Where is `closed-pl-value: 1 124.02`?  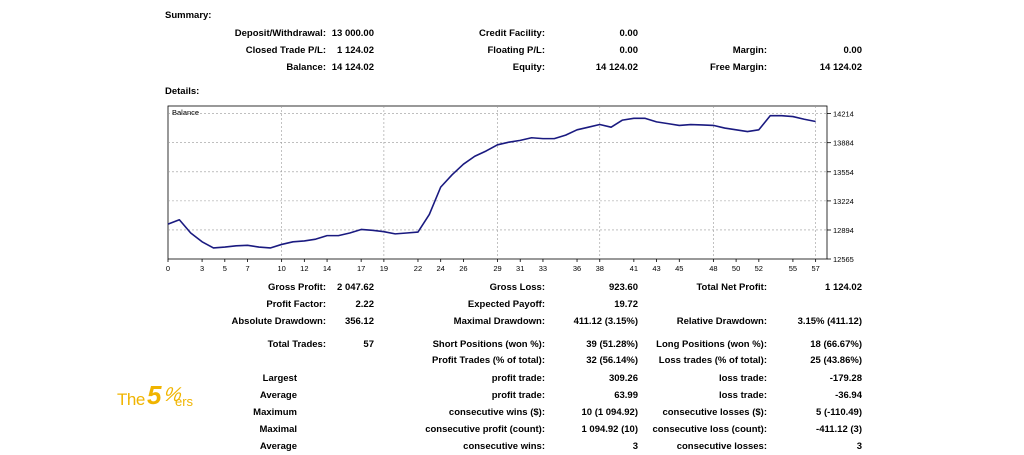 closed-pl-value: 1 124.02 is located at coordinates (355, 50).